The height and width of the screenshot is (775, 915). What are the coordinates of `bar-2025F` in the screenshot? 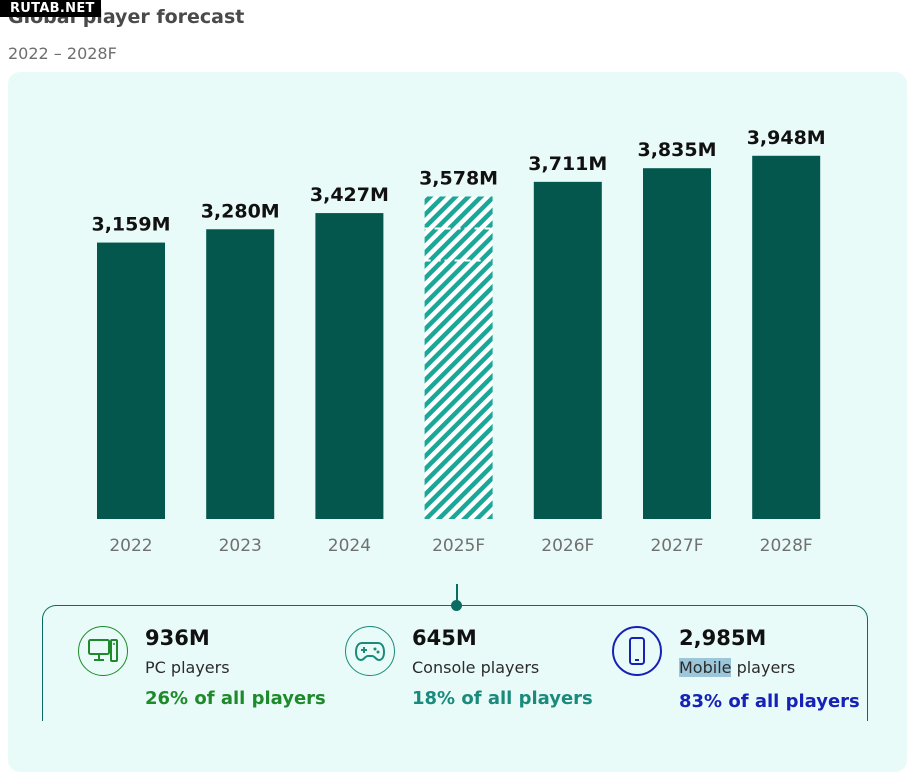 It's located at (458, 358).